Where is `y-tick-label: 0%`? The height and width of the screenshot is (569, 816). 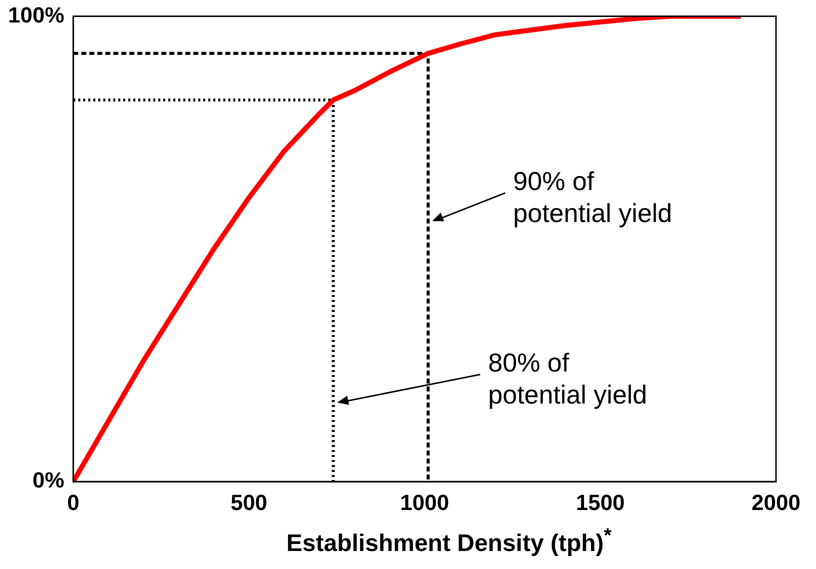
y-tick-label: 0% is located at coordinates (48, 480).